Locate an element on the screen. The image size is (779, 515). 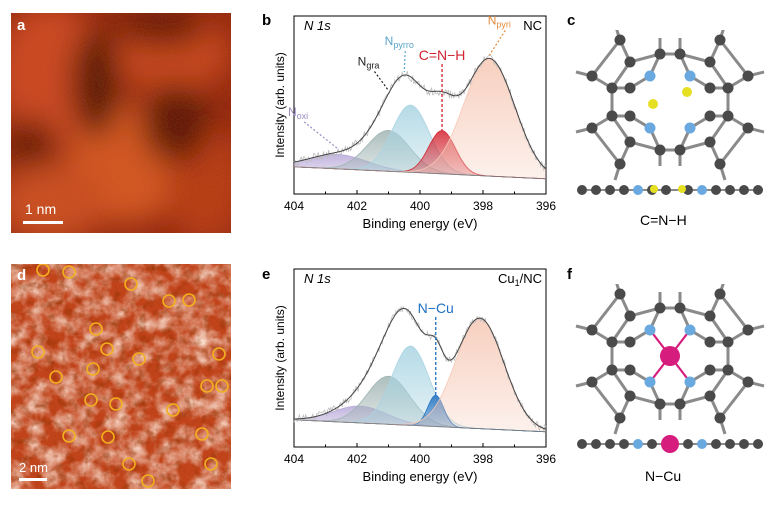
panel-label-e: e is located at coordinates (266, 274).